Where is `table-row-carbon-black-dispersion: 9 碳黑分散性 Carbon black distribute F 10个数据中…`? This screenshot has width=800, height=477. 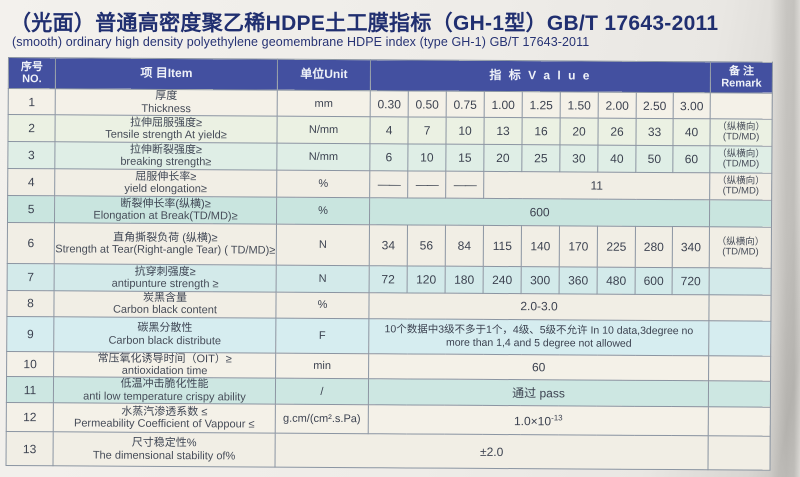 table-row-carbon-black-dispersion: 9 碳黑分散性 Carbon black distribute F 10个数据中… is located at coordinates (388, 336).